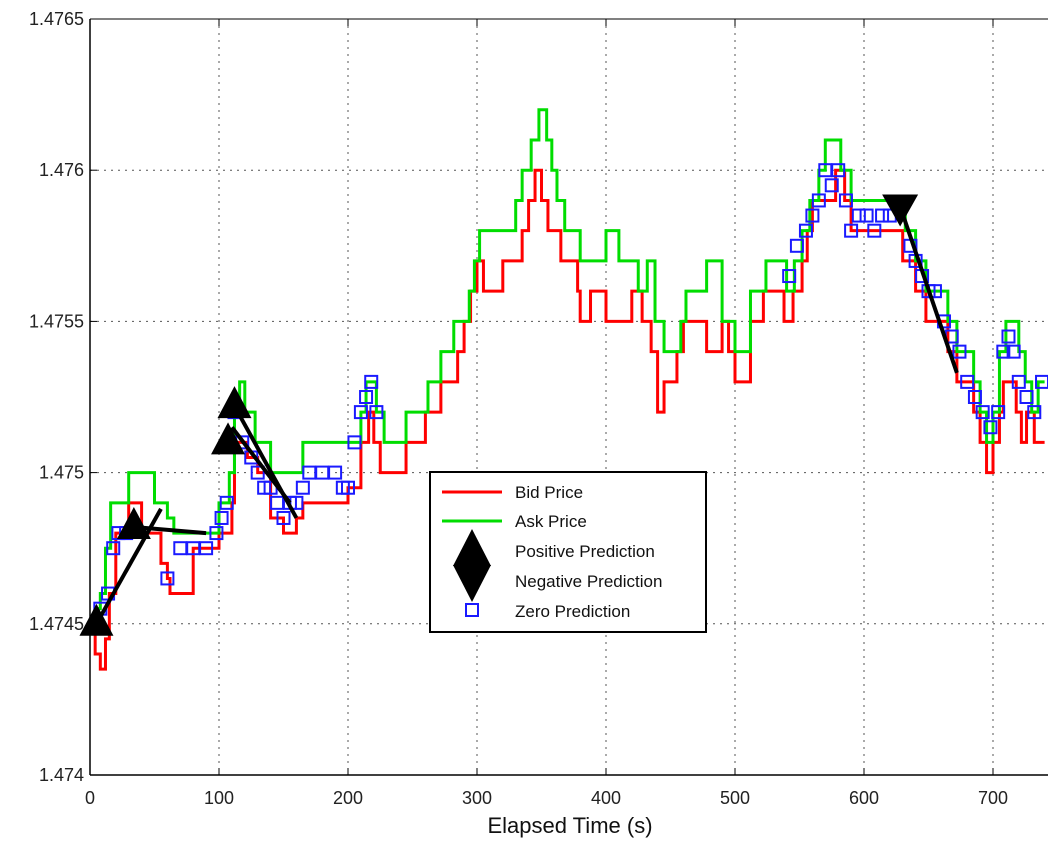 The width and height of the screenshot is (1048, 841). I want to click on x-axis-title: Elapsed Time (s), so click(569, 825).